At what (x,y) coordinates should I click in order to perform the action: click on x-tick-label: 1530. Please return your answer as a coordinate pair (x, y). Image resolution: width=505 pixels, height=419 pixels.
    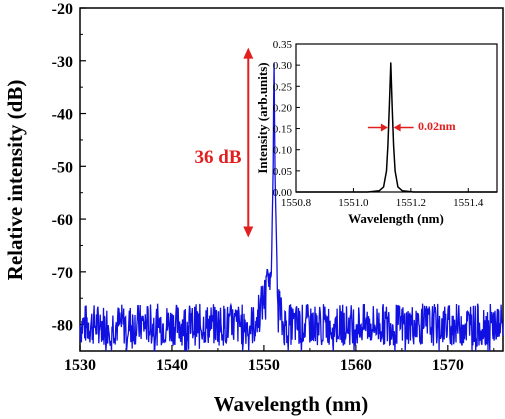
    Looking at the image, I should click on (80, 365).